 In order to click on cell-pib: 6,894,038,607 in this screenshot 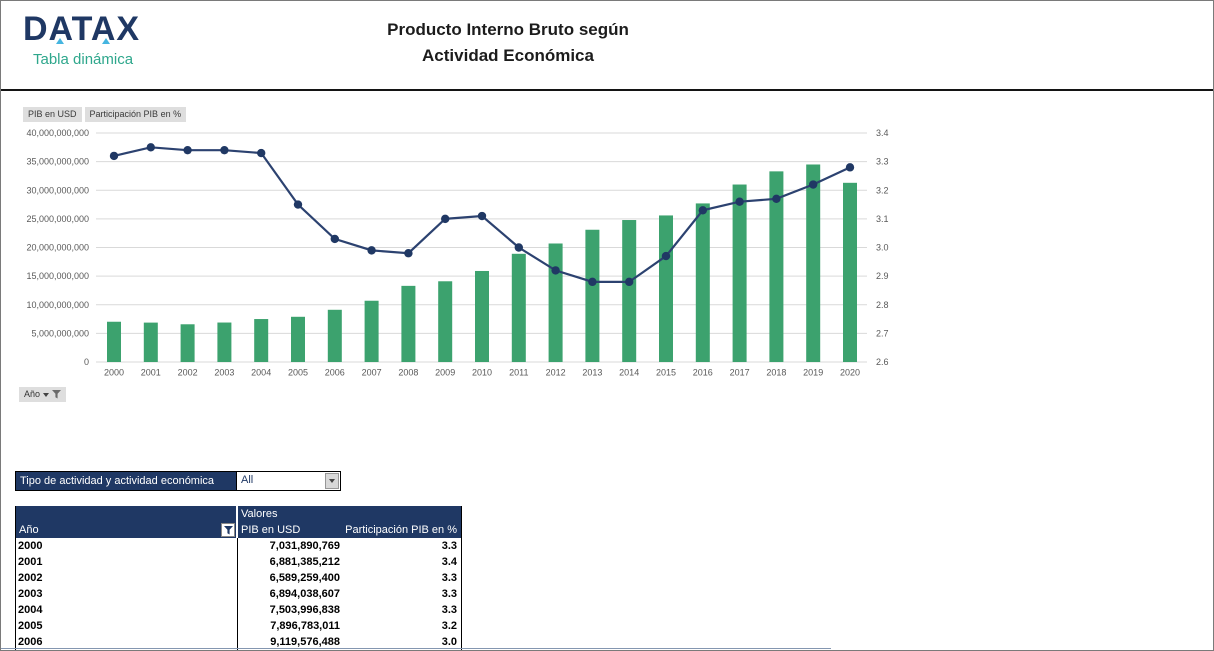, I will do `click(304, 594)`.